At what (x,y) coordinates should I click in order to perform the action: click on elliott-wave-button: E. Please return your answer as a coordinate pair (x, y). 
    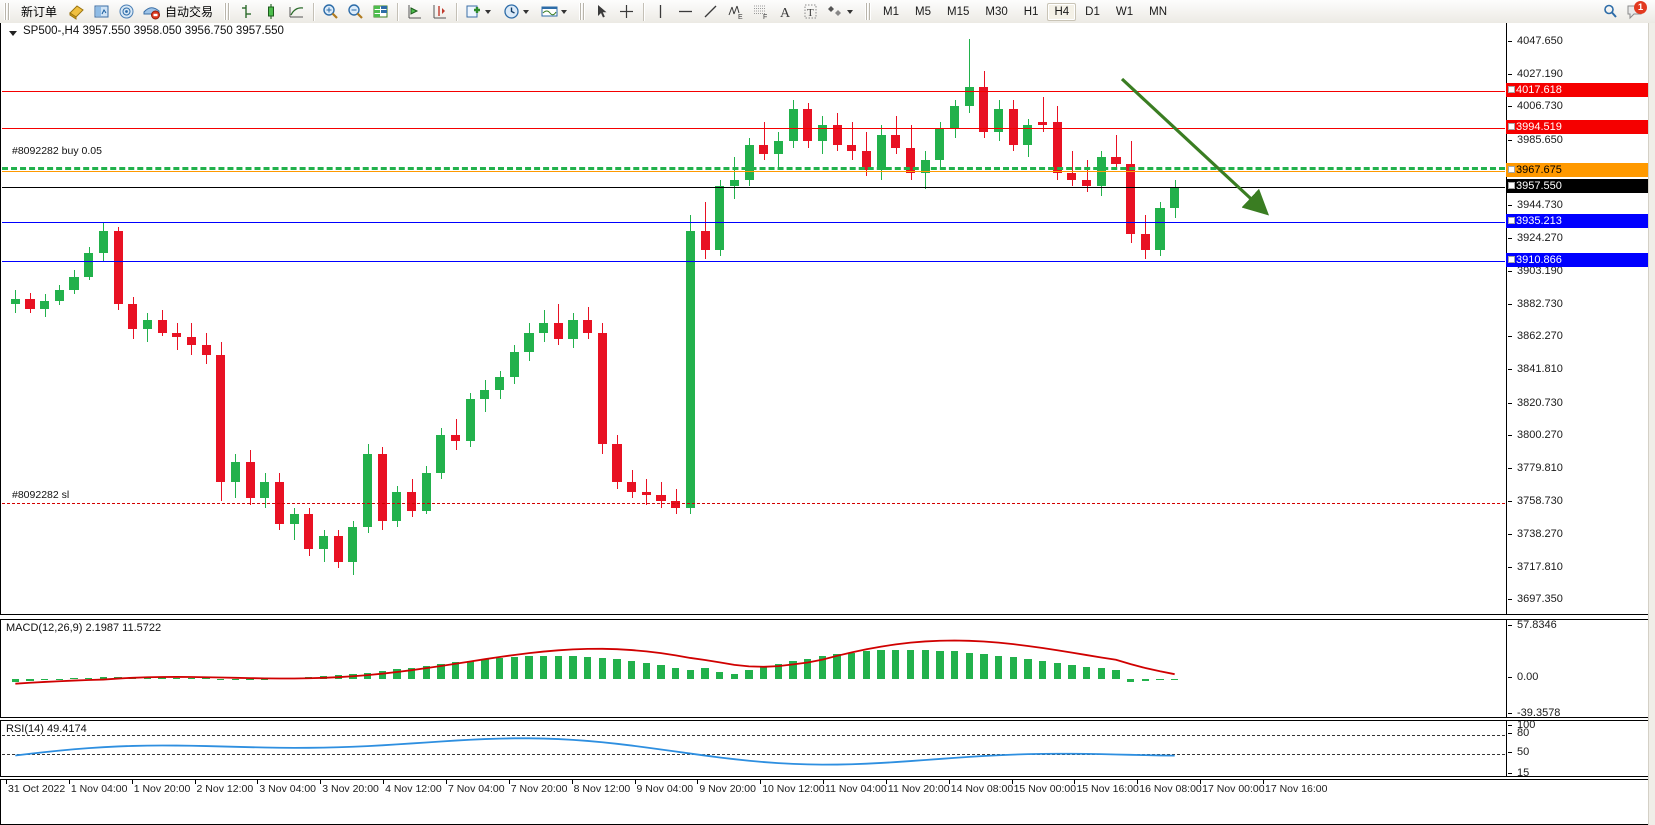
    Looking at the image, I should click on (735, 11).